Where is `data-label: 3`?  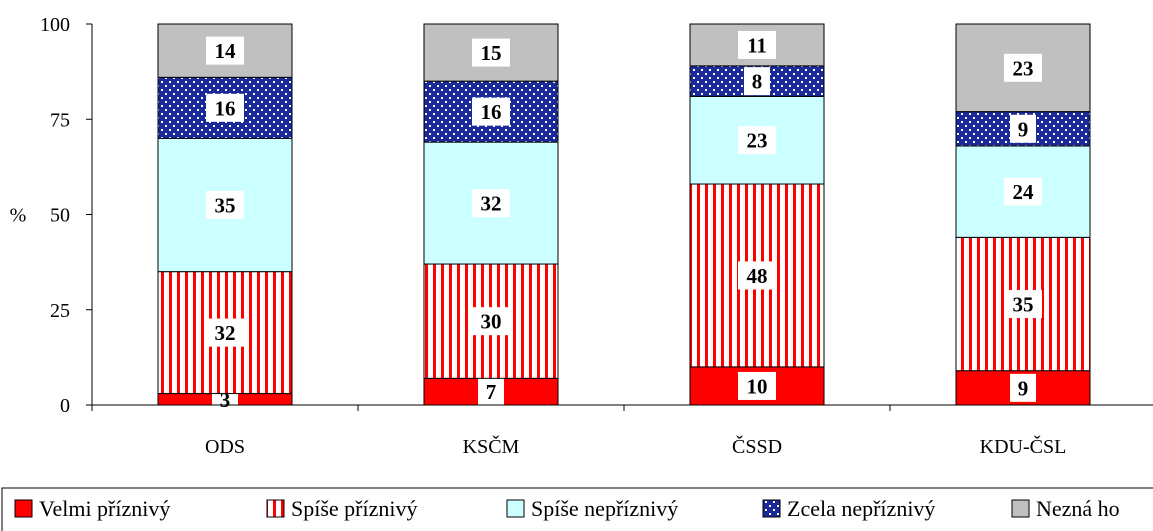 data-label: 3 is located at coordinates (225, 400).